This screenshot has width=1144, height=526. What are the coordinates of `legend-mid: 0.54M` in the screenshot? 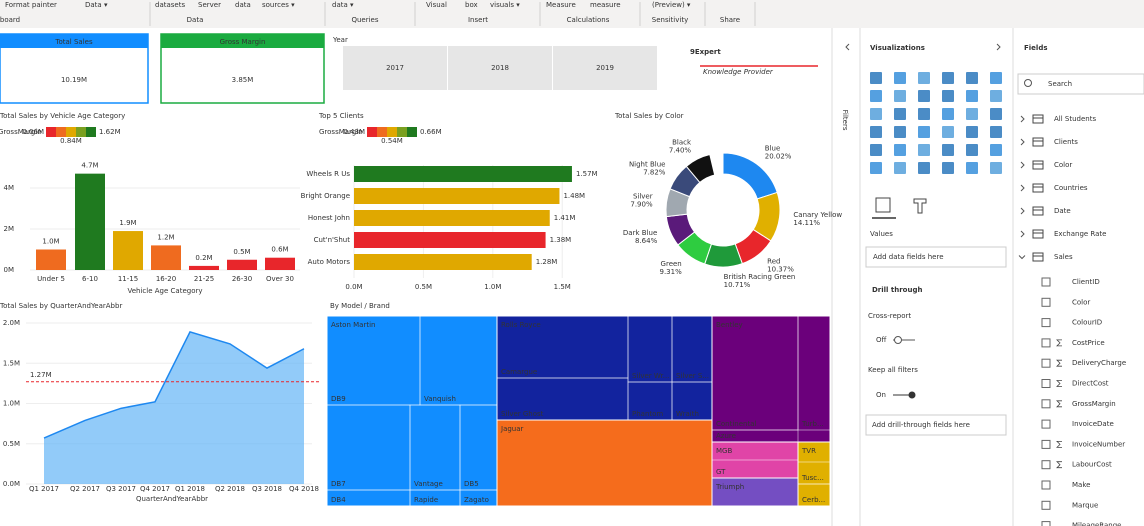 It's located at (392, 141).